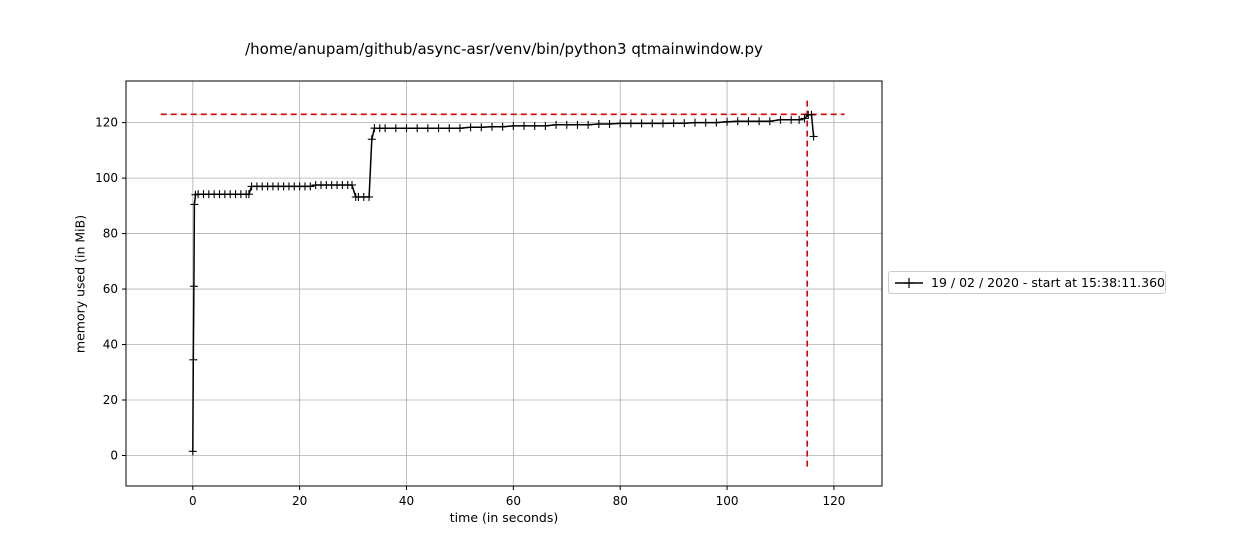 The height and width of the screenshot is (540, 1260). Describe the element at coordinates (106, 178) in the screenshot. I see `y-tick-label: 100` at that location.